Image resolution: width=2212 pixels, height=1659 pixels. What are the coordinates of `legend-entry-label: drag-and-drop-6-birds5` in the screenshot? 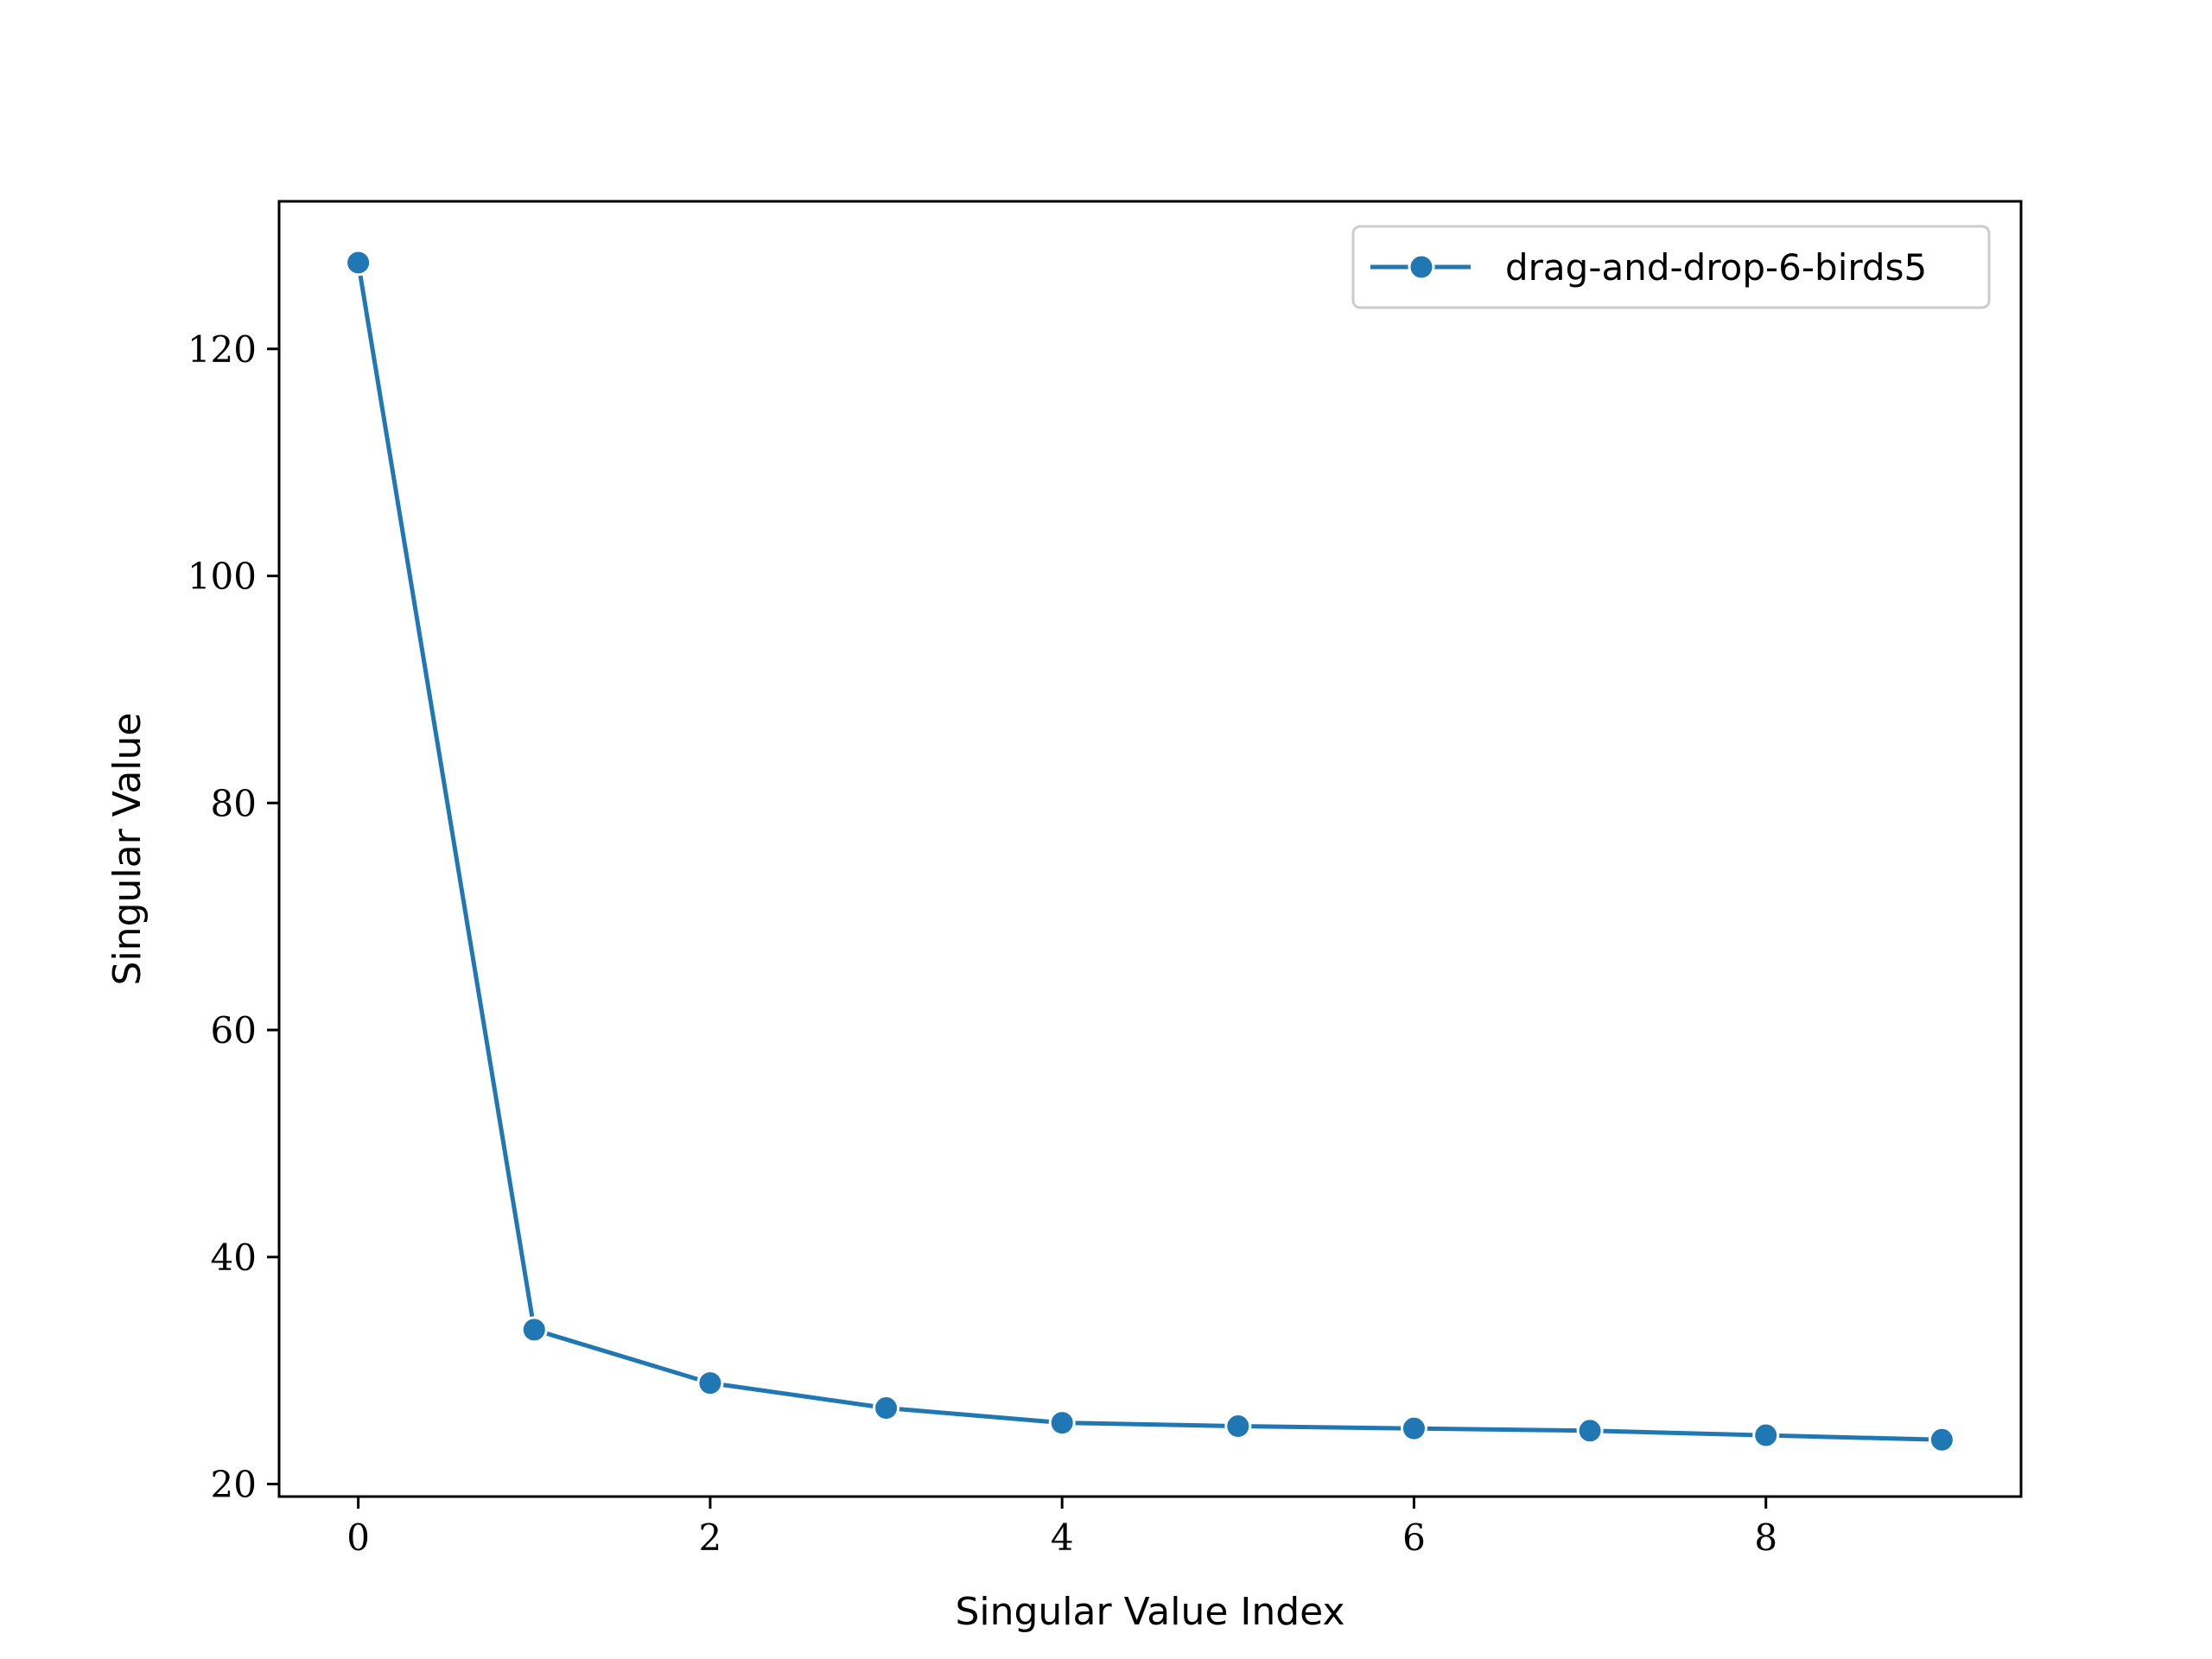 It's located at (1716, 267).